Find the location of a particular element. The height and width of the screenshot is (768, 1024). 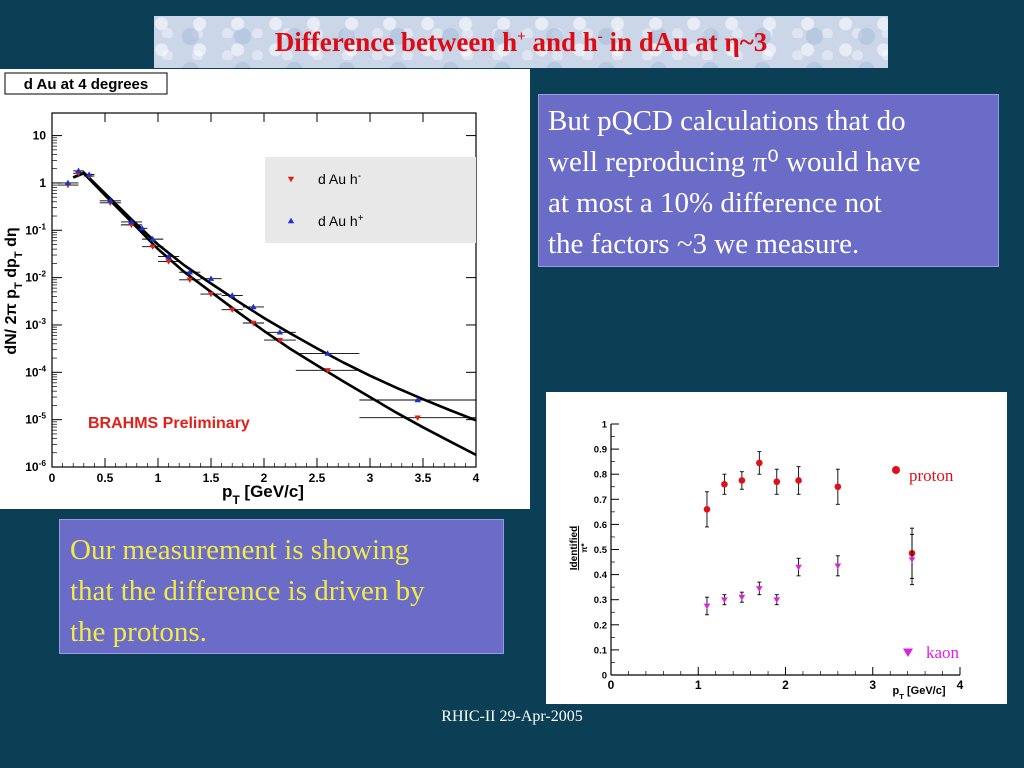

title-sup-plus: + is located at coordinates (521, 36).